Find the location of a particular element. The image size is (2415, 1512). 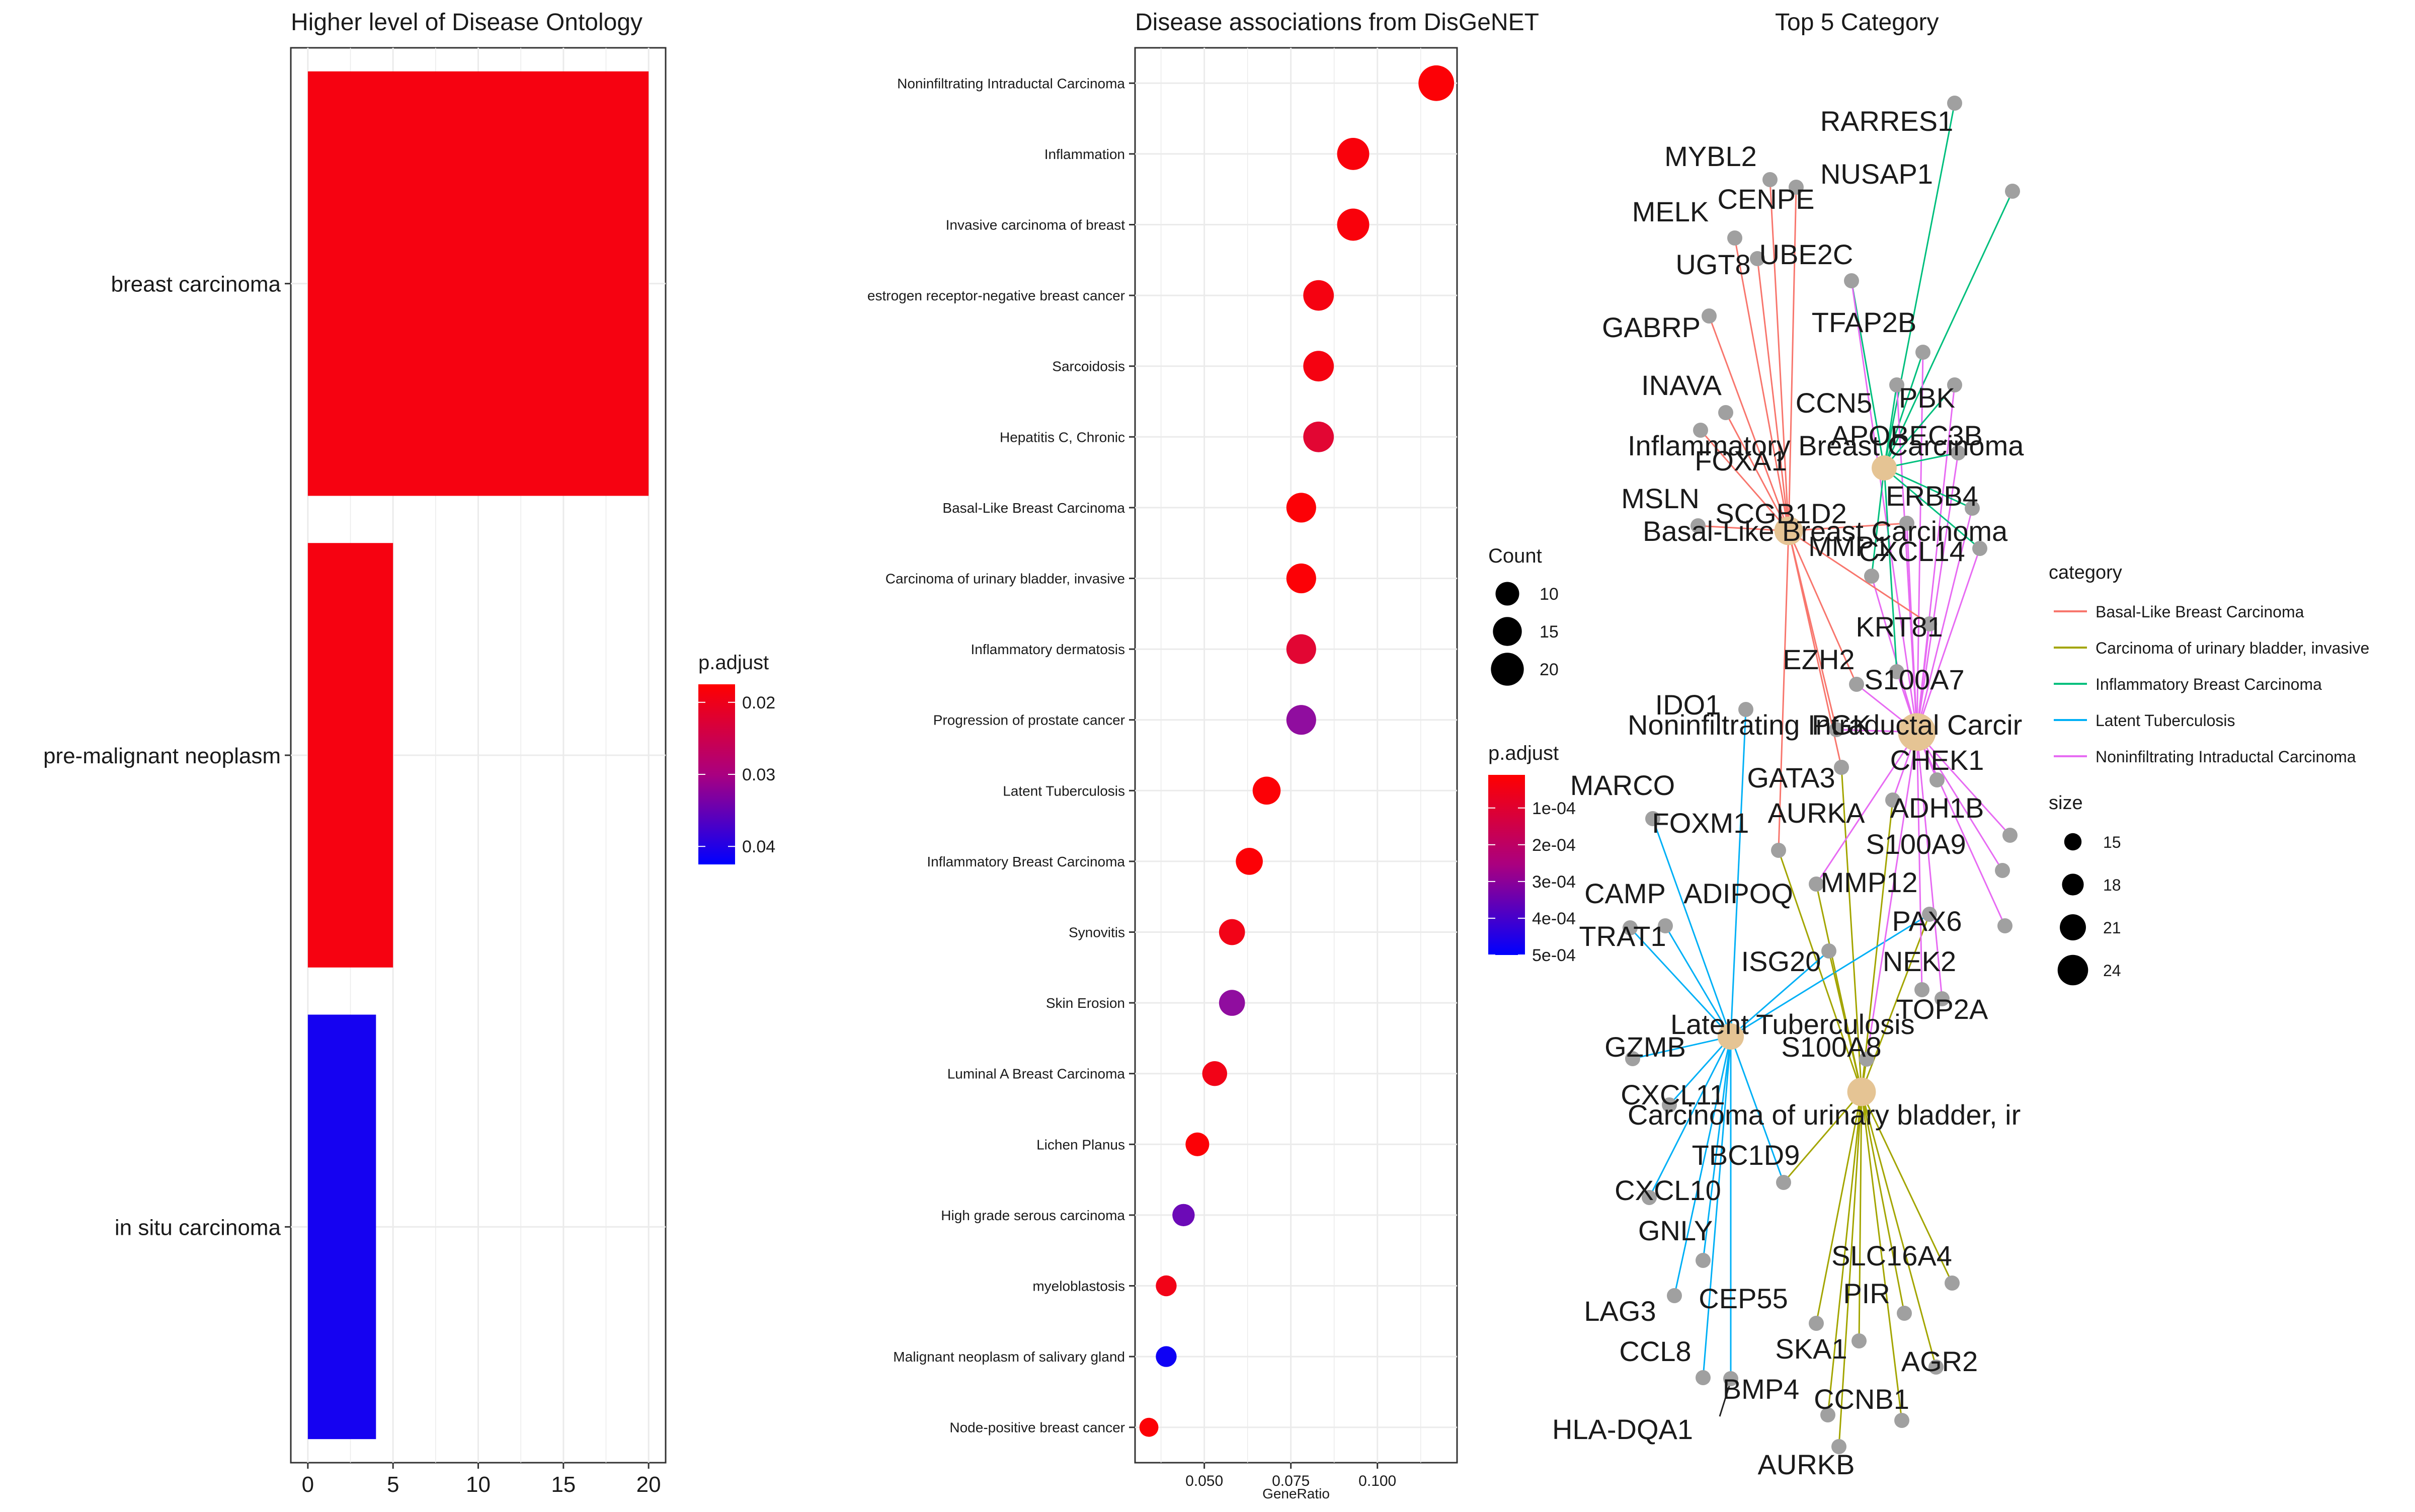

y-tick-label: Basal-Like Breast Carcinoma is located at coordinates (1033, 508).